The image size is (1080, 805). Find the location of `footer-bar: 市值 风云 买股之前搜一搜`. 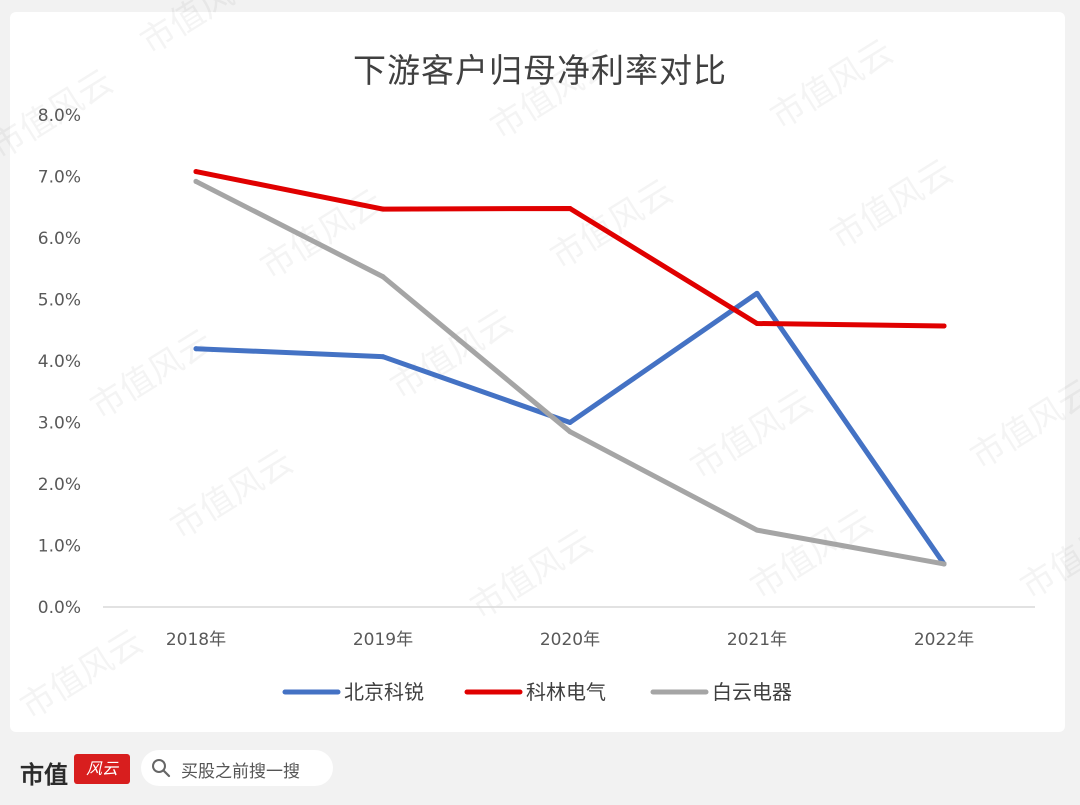

footer-bar: 市值 风云 买股之前搜一搜 is located at coordinates (540, 770).